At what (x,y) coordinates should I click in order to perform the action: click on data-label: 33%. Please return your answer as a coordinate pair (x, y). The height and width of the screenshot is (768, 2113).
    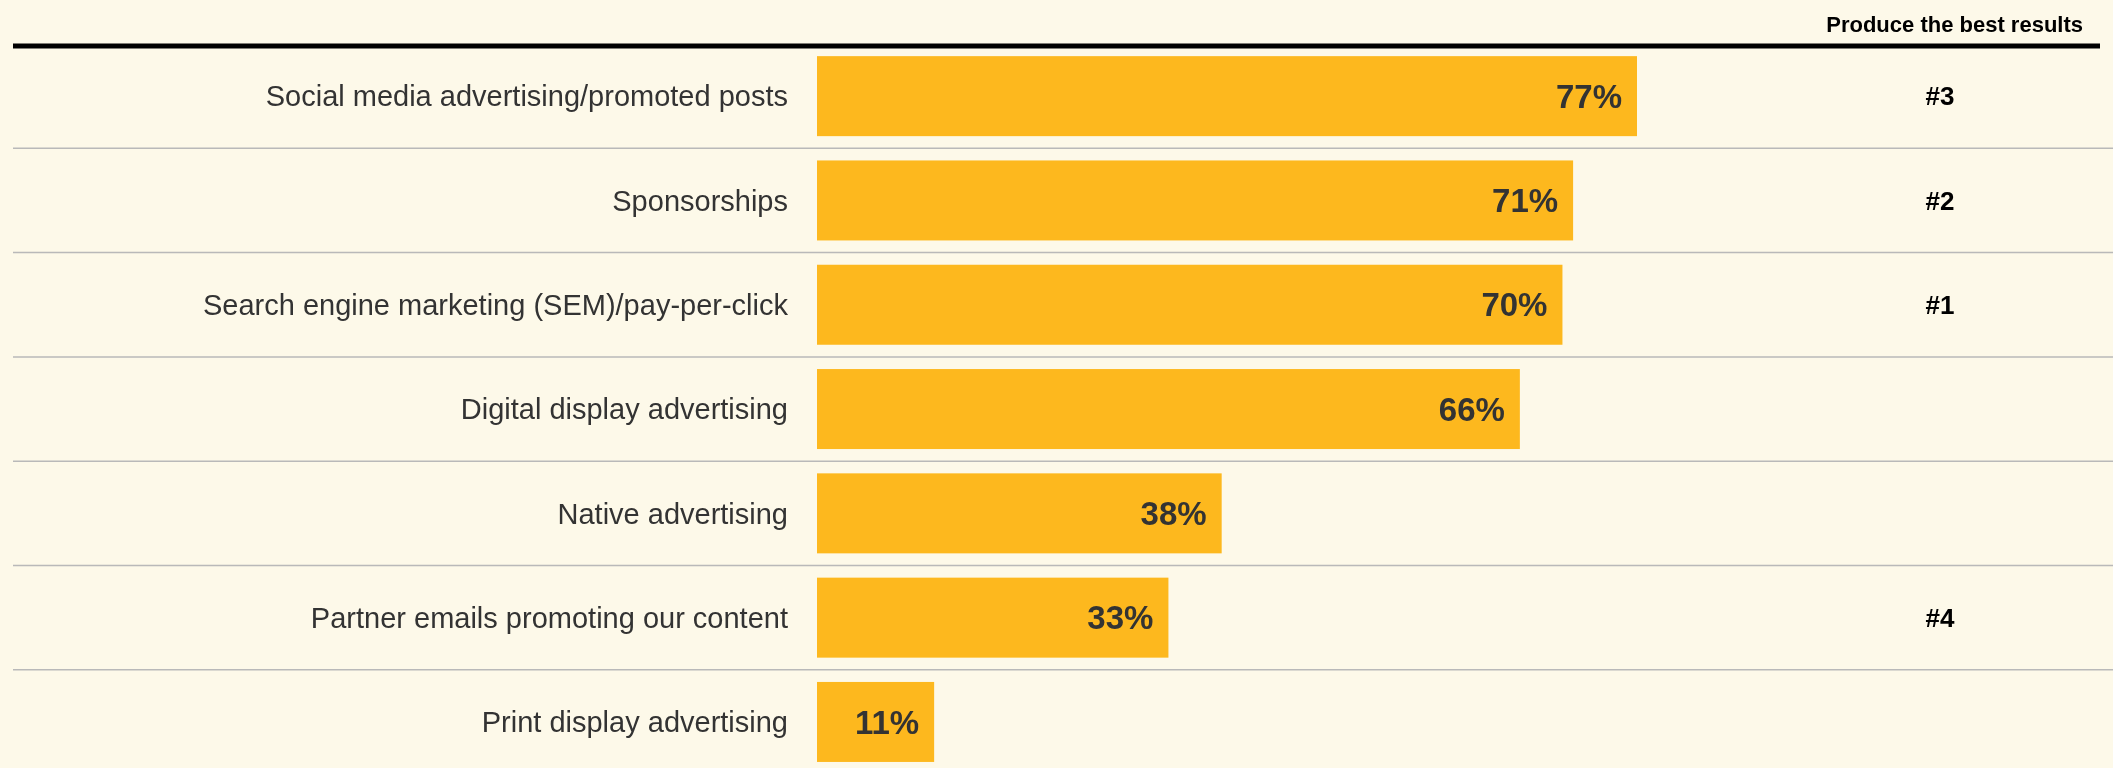
    Looking at the image, I should click on (1120, 618).